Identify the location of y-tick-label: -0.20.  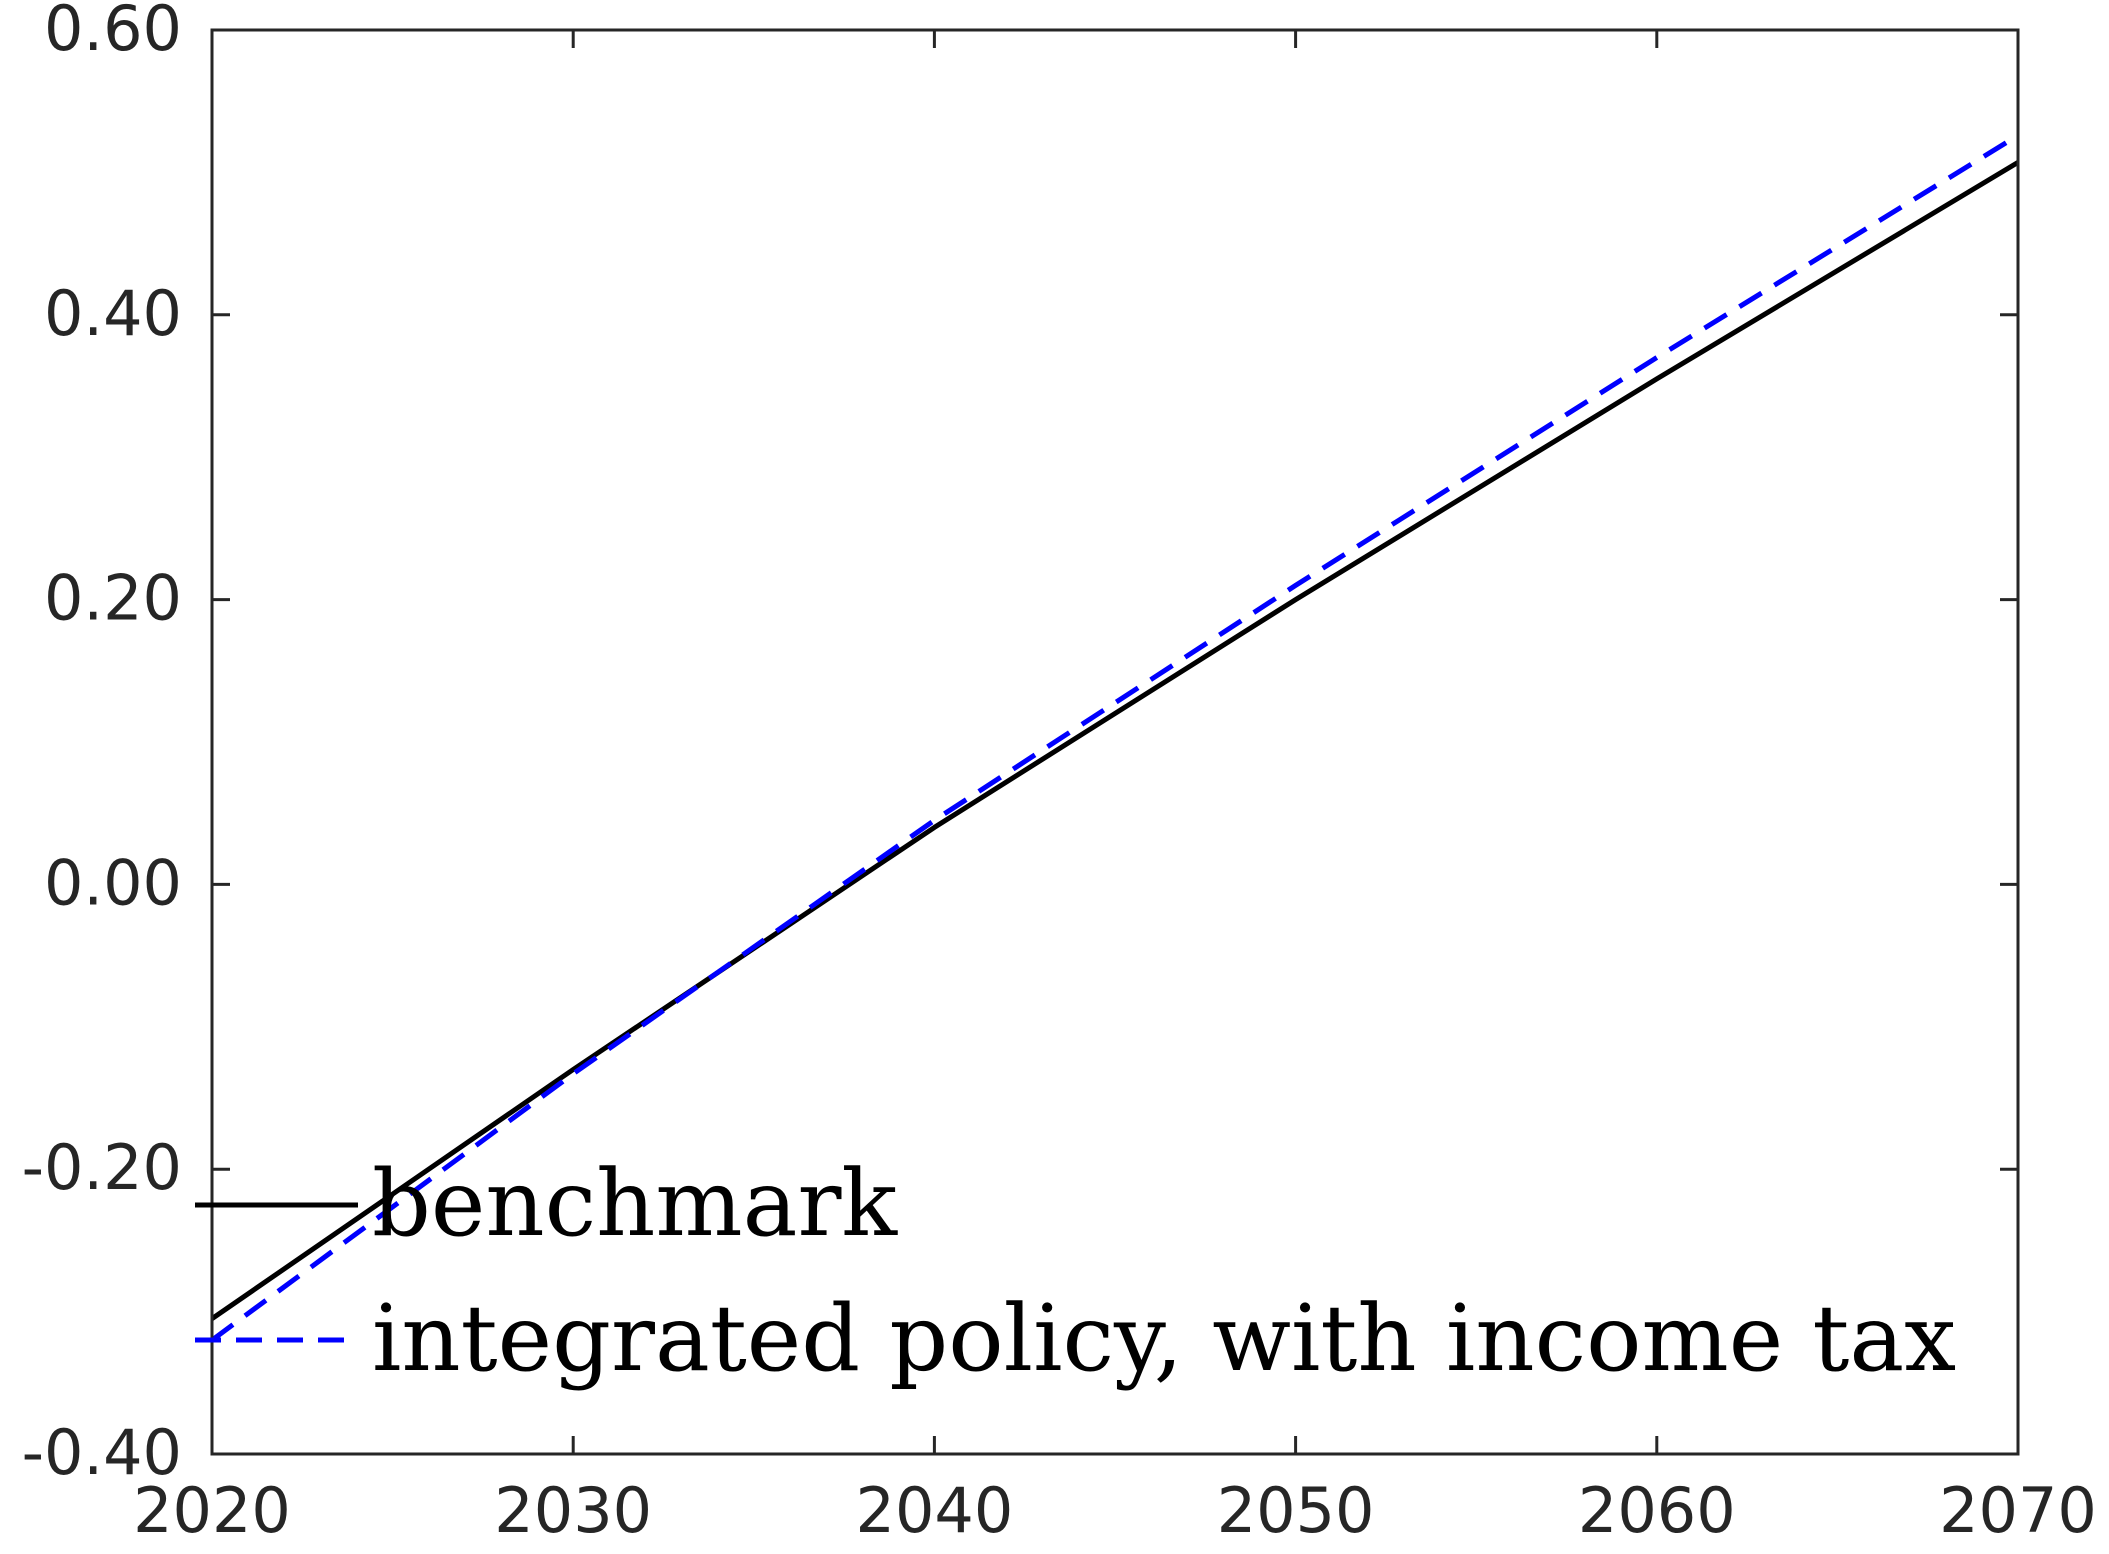
(102, 1167).